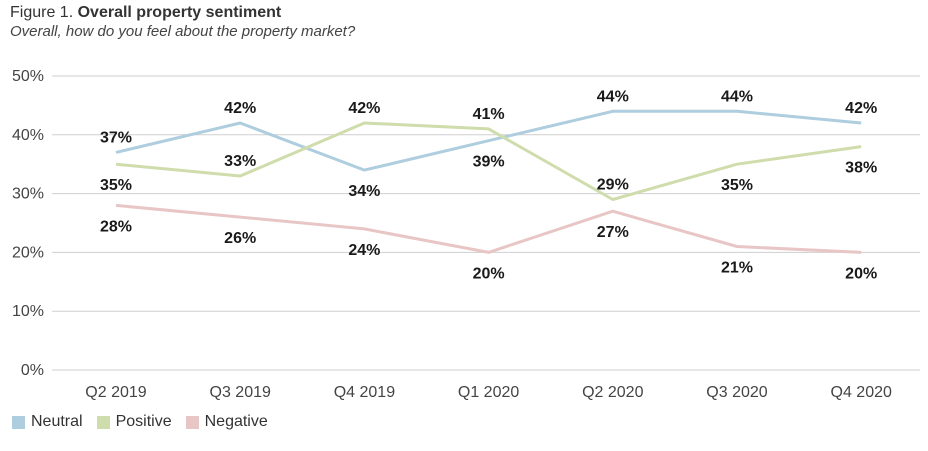 Image resolution: width=928 pixels, height=451 pixels. What do you see at coordinates (28, 194) in the screenshot?
I see `y-tick-label: 30%` at bounding box center [28, 194].